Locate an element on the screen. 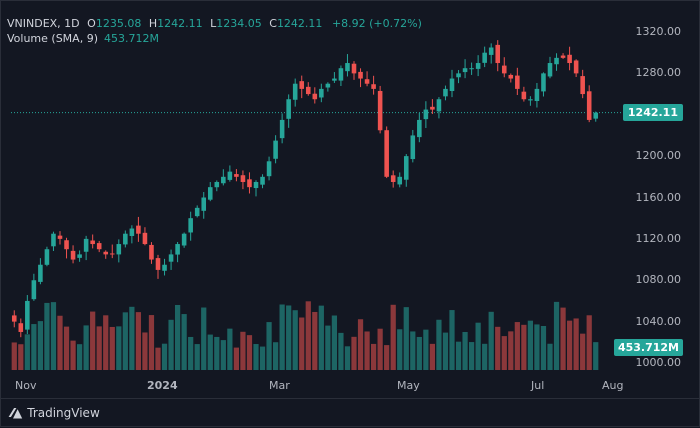 This screenshot has height=428, width=700. symbol-label: VNINDEX, 1D is located at coordinates (43, 23).